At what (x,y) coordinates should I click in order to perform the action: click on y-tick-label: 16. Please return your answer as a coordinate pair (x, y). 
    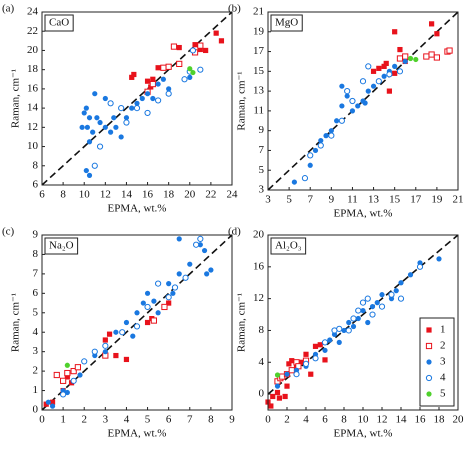
    Looking at the image, I should click on (259, 266).